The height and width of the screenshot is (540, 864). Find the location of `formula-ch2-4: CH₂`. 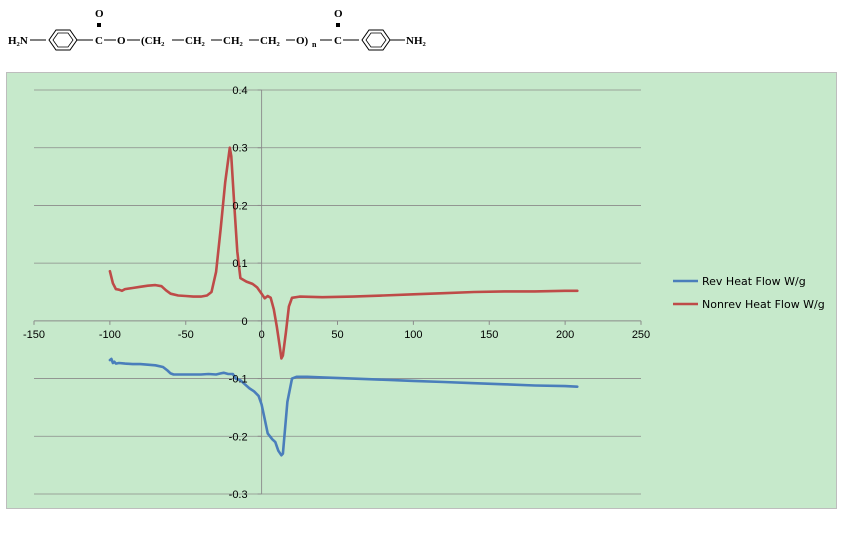

formula-ch2-4: CH₂ is located at coordinates (270, 41).